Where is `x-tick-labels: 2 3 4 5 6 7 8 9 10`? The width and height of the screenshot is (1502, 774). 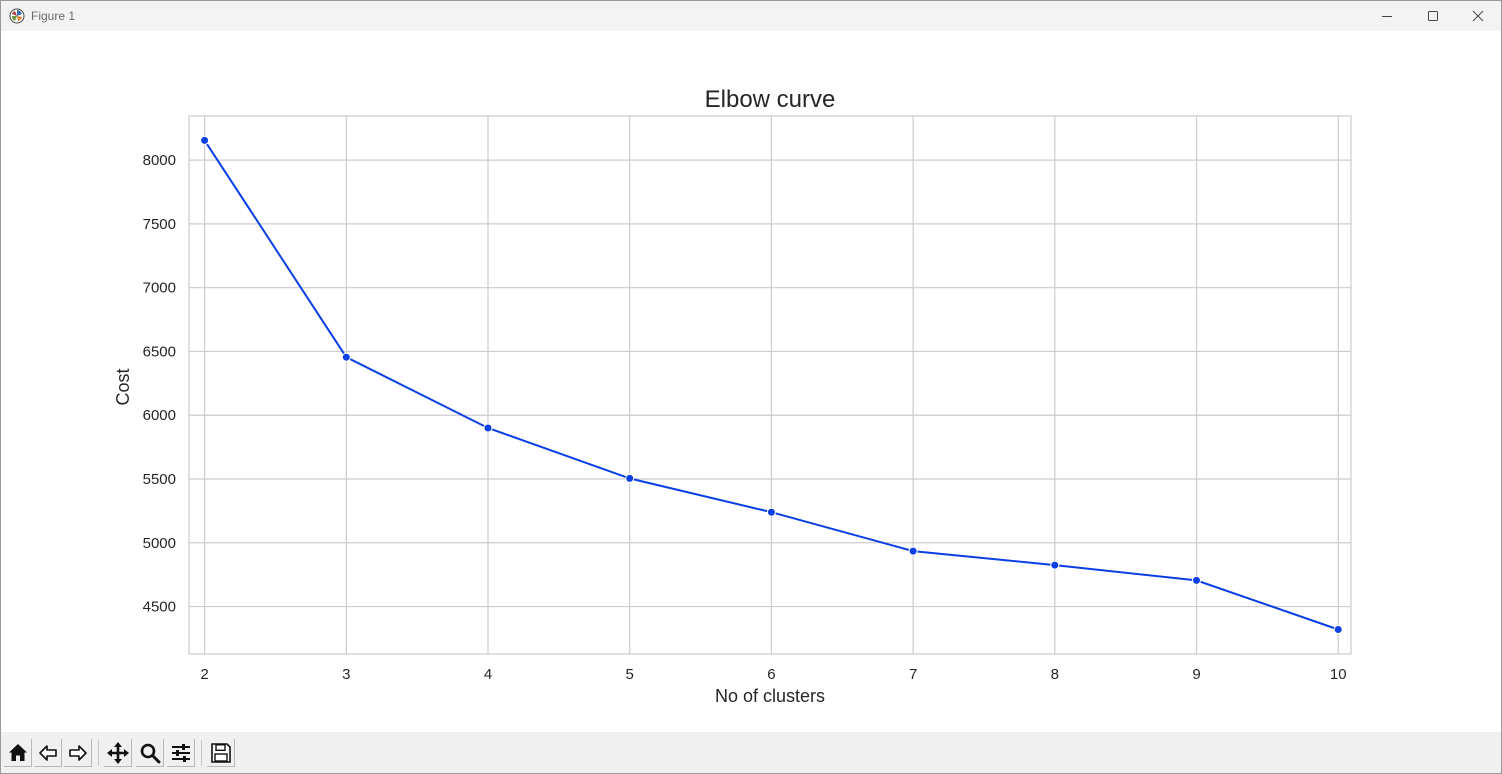 x-tick-labels: 2 3 4 5 6 7 8 9 10 is located at coordinates (773, 674).